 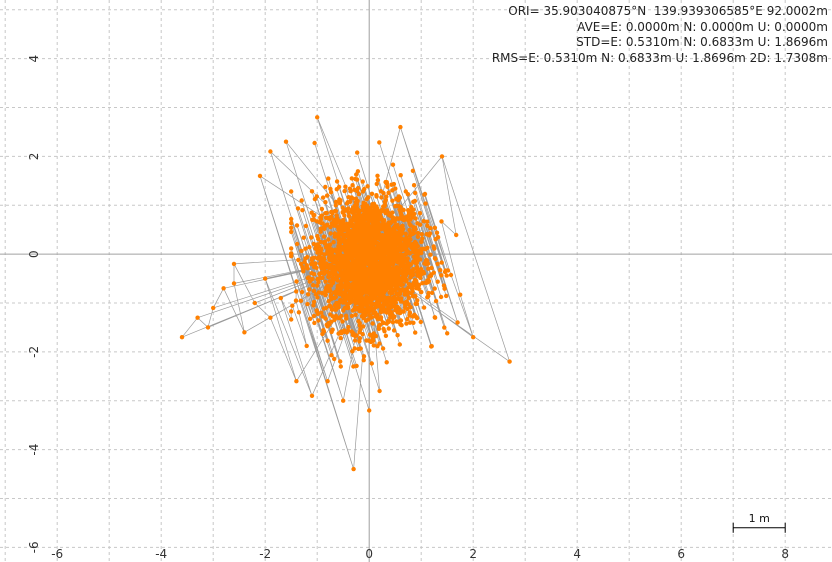 What do you see at coordinates (785, 554) in the screenshot?
I see `x-tick-label: 8` at bounding box center [785, 554].